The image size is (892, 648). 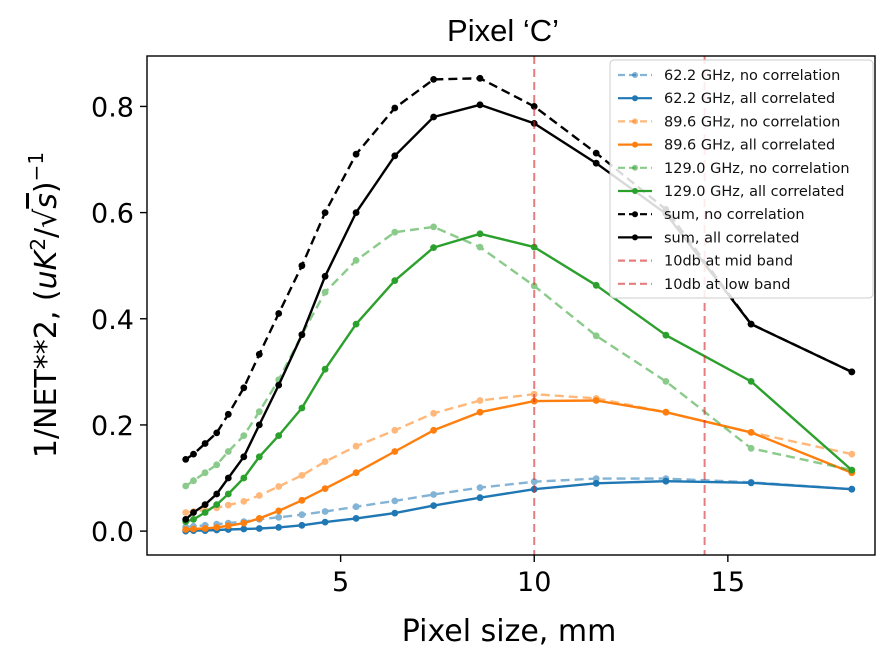 I want to click on legend-item-10db-at-low-band: 10db at low band, so click(x=704, y=285).